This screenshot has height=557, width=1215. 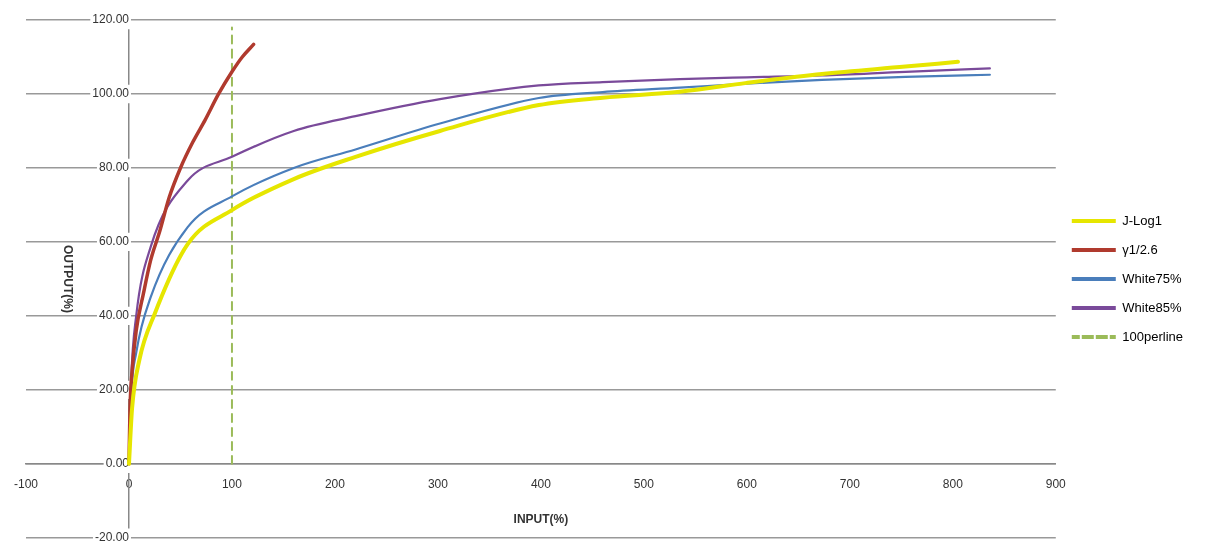 What do you see at coordinates (1152, 278) in the screenshot?
I see `legend-label: White75%` at bounding box center [1152, 278].